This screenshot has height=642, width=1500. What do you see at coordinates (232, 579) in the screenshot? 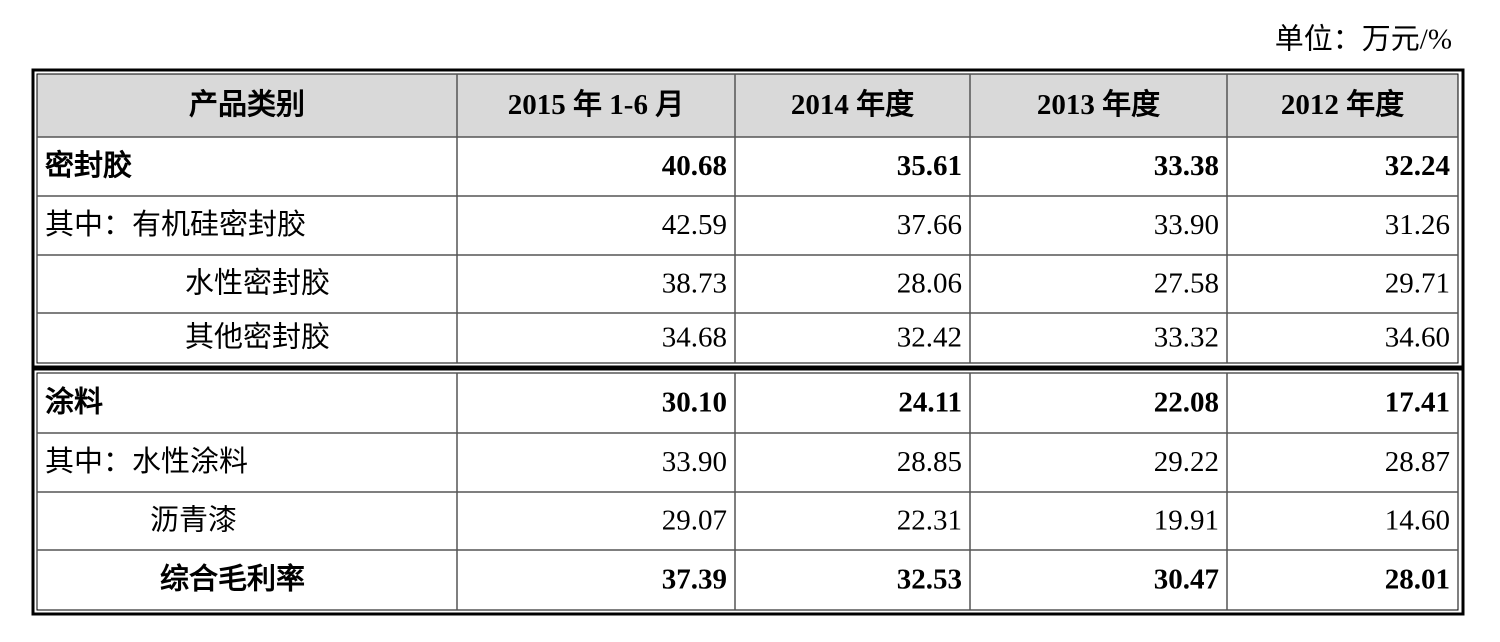
I see `row-label: 综合毛利率` at bounding box center [232, 579].